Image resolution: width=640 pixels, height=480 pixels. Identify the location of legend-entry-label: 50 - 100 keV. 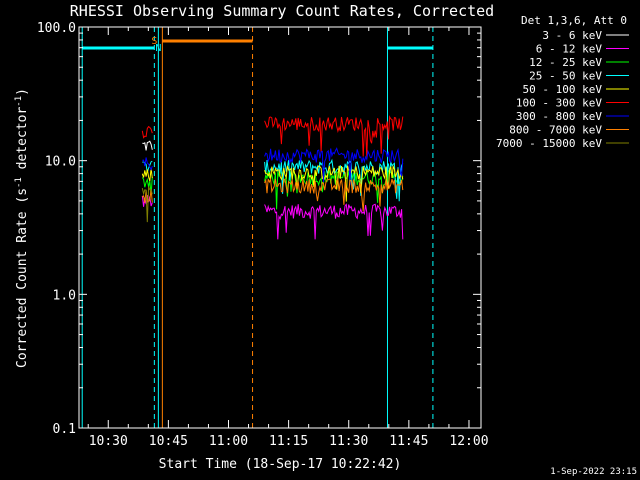
(563, 89).